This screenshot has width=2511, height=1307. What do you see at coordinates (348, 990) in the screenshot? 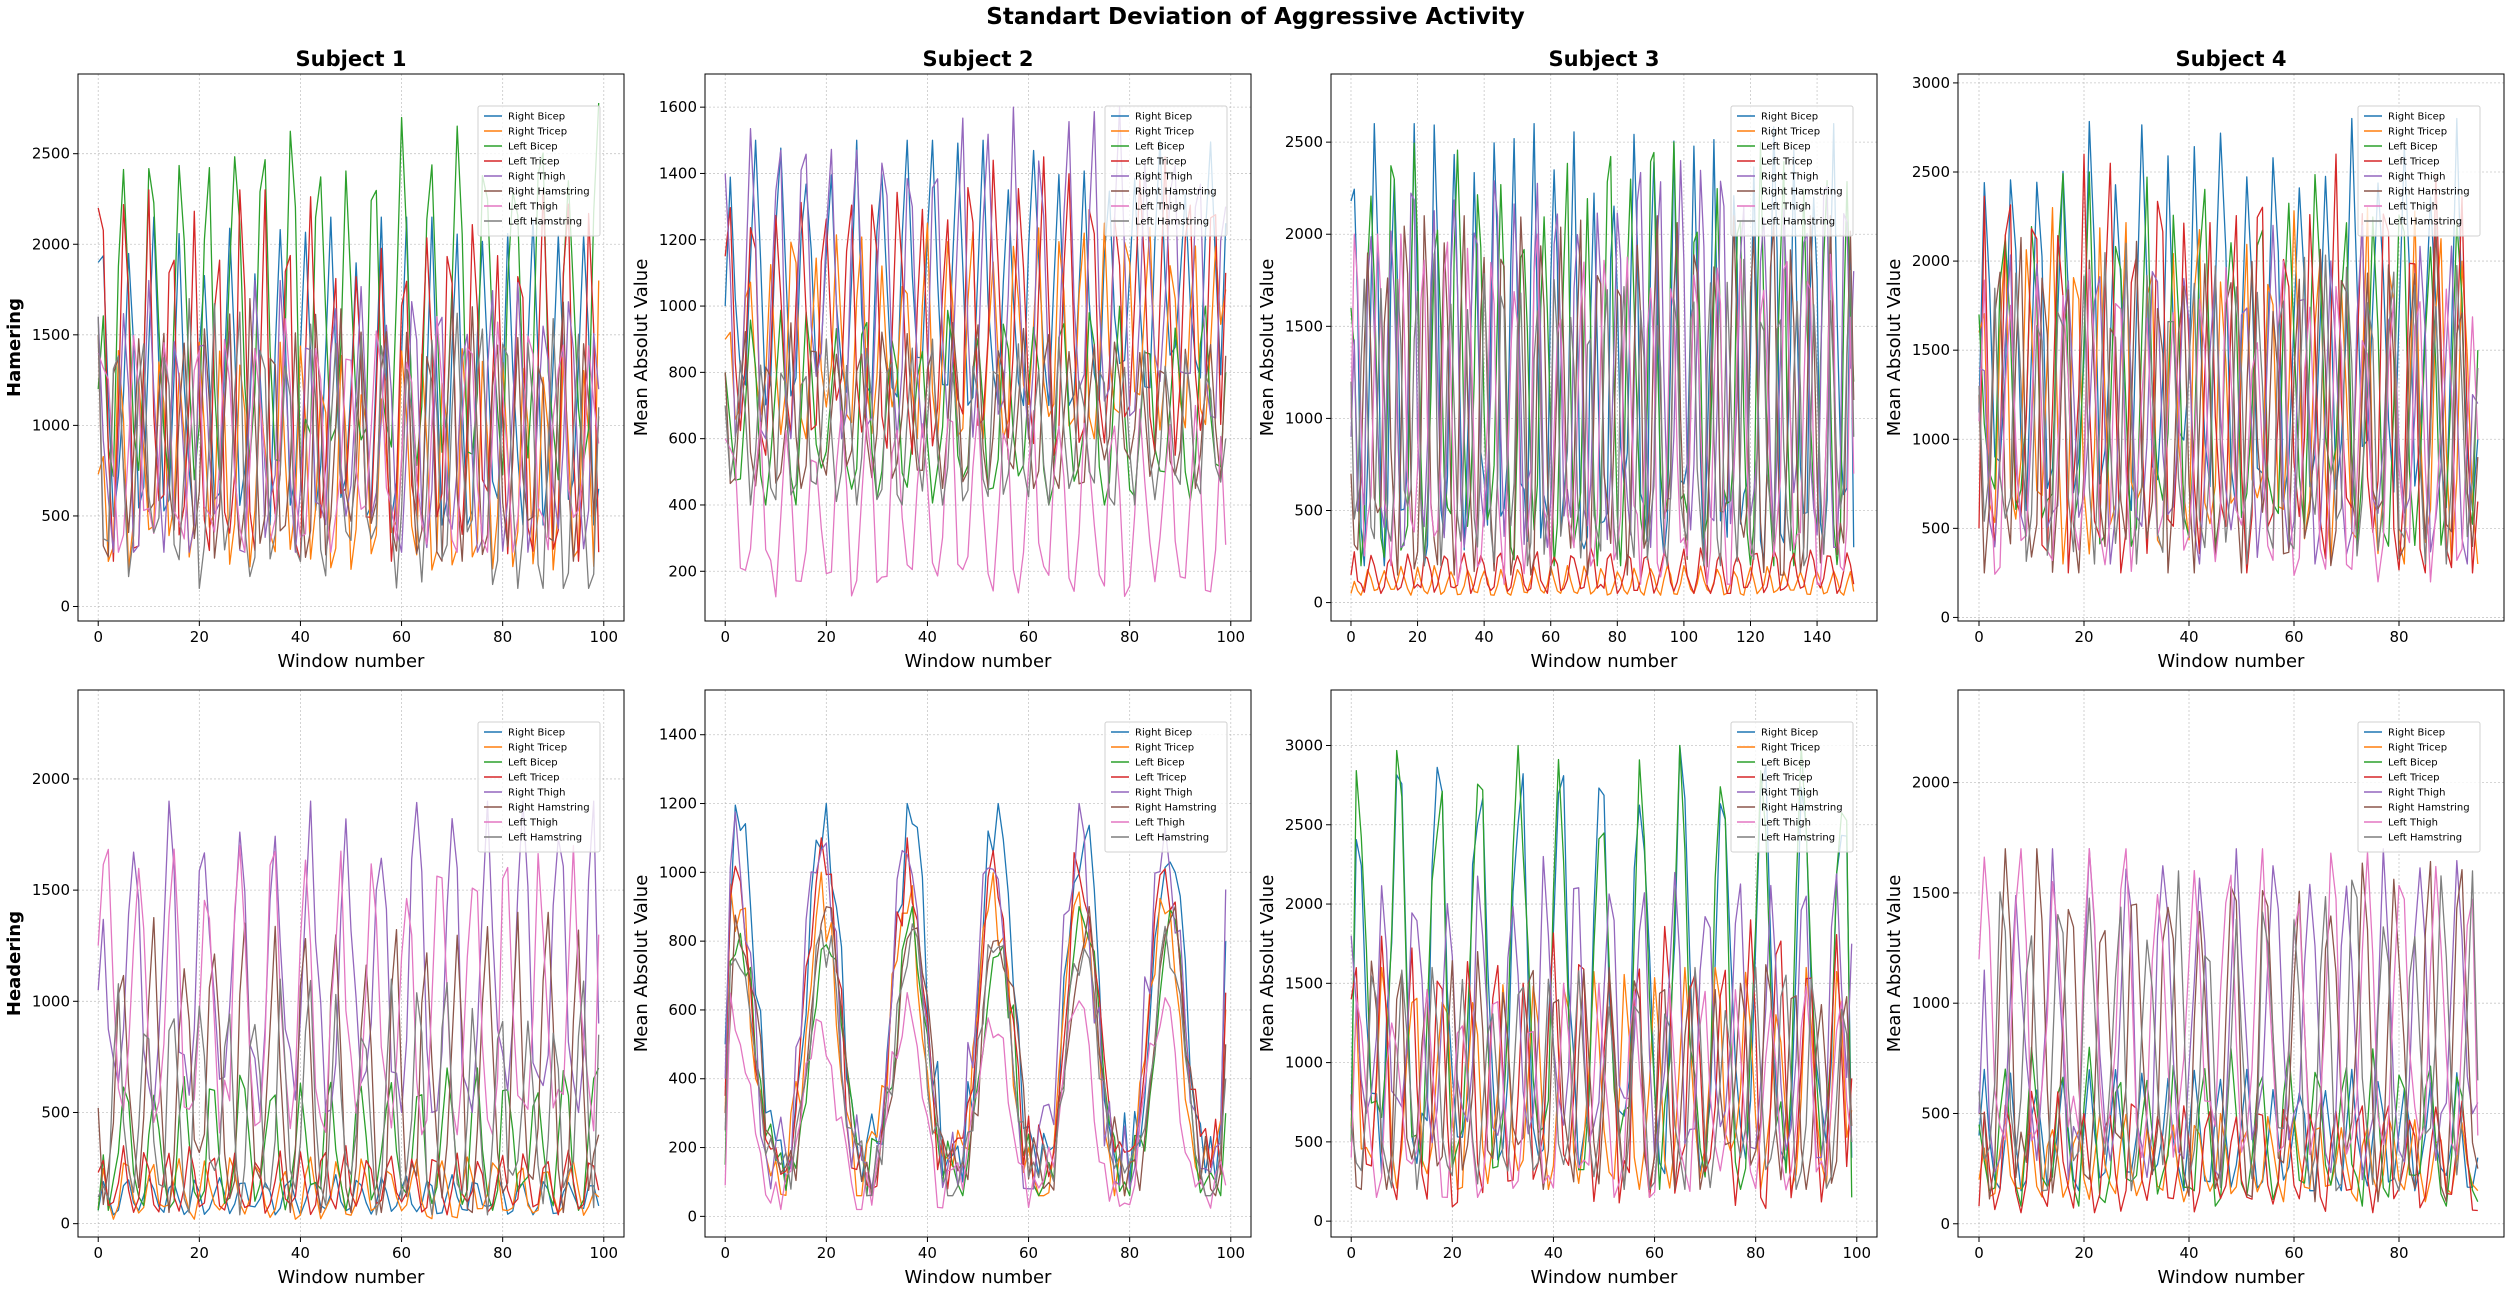
I see `series-line-left-thigh` at bounding box center [348, 990].